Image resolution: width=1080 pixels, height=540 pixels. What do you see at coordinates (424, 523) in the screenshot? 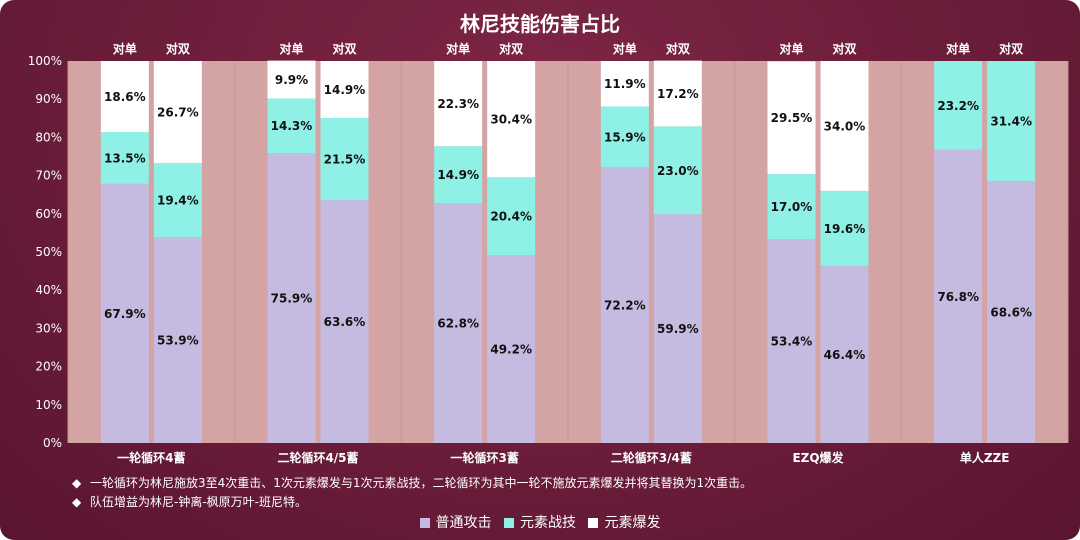
I see `legend-swatch-normal-attack` at bounding box center [424, 523].